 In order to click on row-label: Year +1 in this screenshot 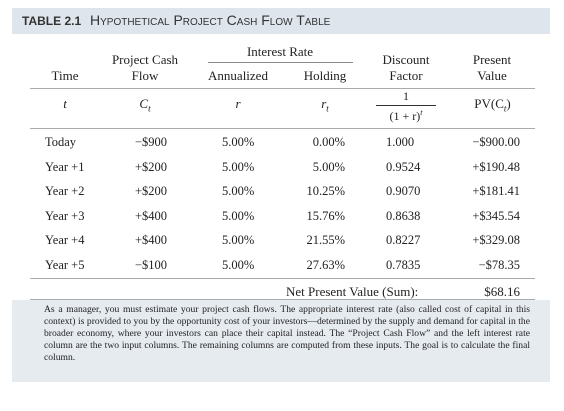, I will do `click(65, 166)`.